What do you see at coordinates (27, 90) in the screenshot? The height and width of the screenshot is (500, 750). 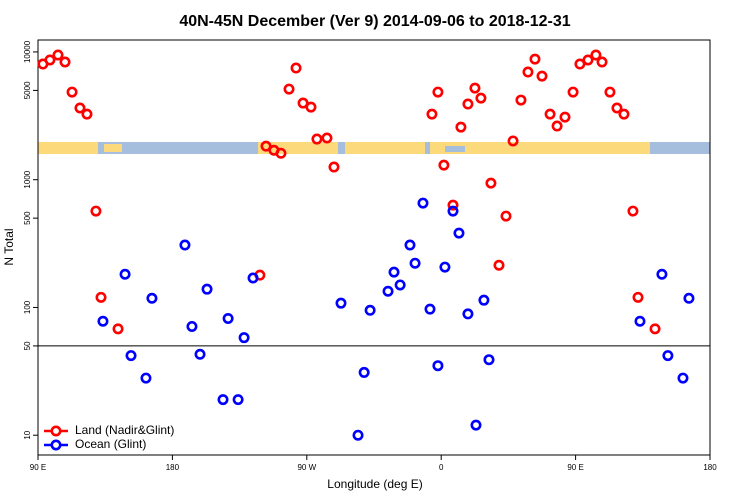 I see `y-tick-label: 5000` at bounding box center [27, 90].